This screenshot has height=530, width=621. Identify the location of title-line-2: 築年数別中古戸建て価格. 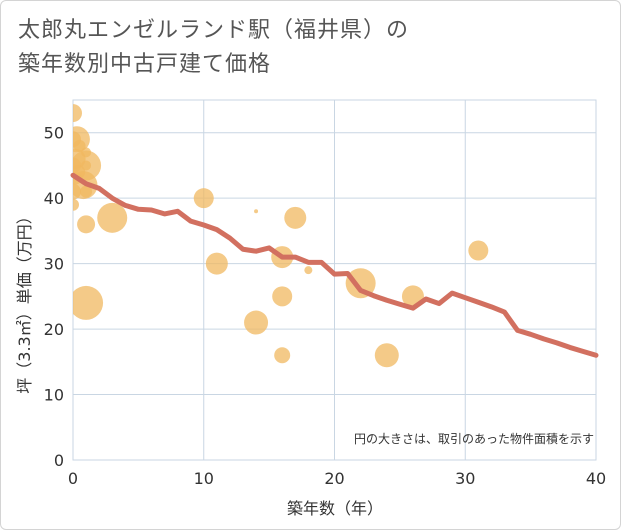
(145, 64).